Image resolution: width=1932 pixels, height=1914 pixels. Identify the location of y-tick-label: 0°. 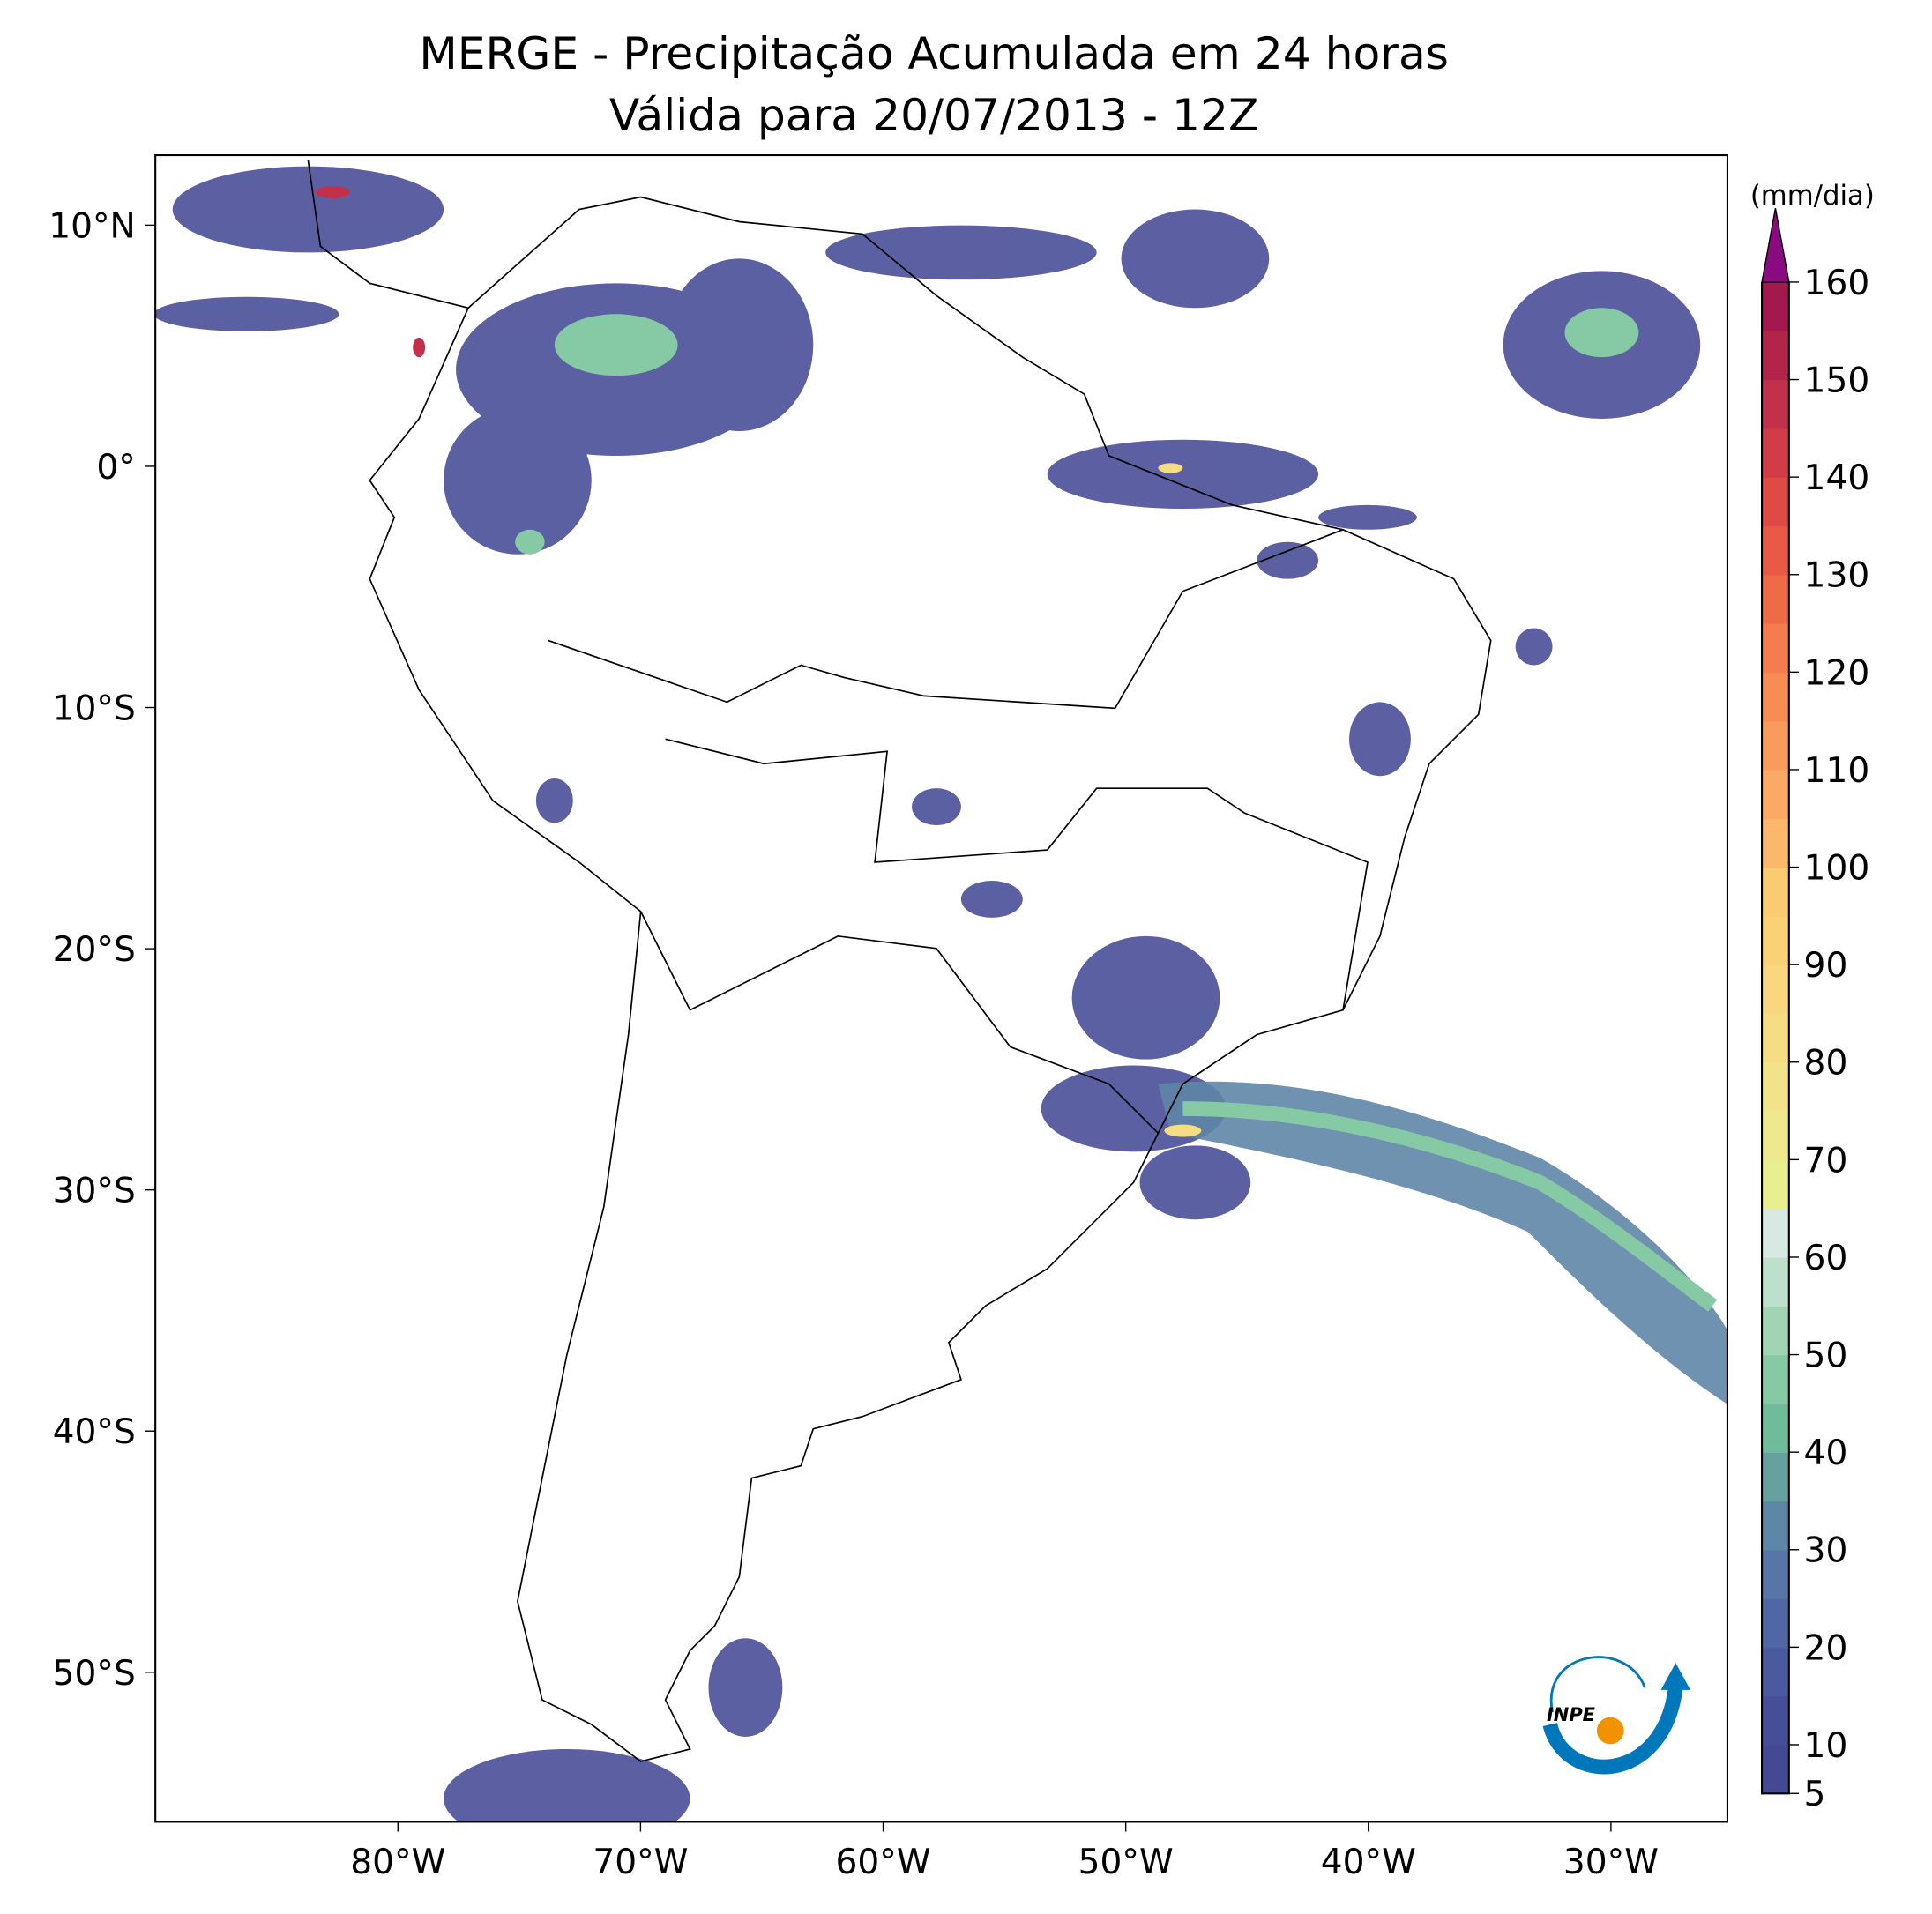
(115, 468).